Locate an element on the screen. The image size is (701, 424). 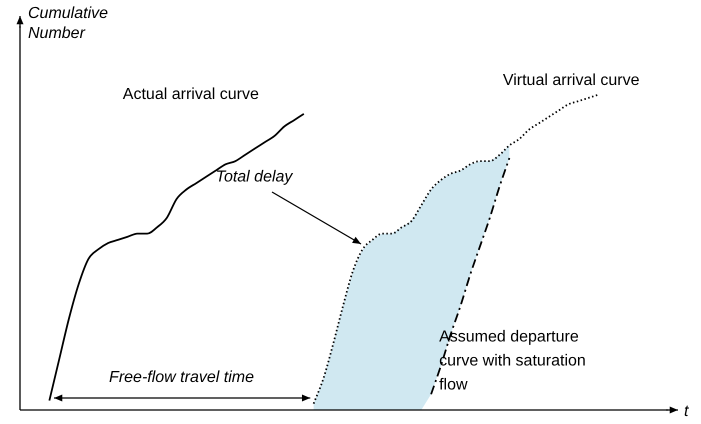
series-label: Assumed departure curve with saturation flow is located at coordinates (512, 361).